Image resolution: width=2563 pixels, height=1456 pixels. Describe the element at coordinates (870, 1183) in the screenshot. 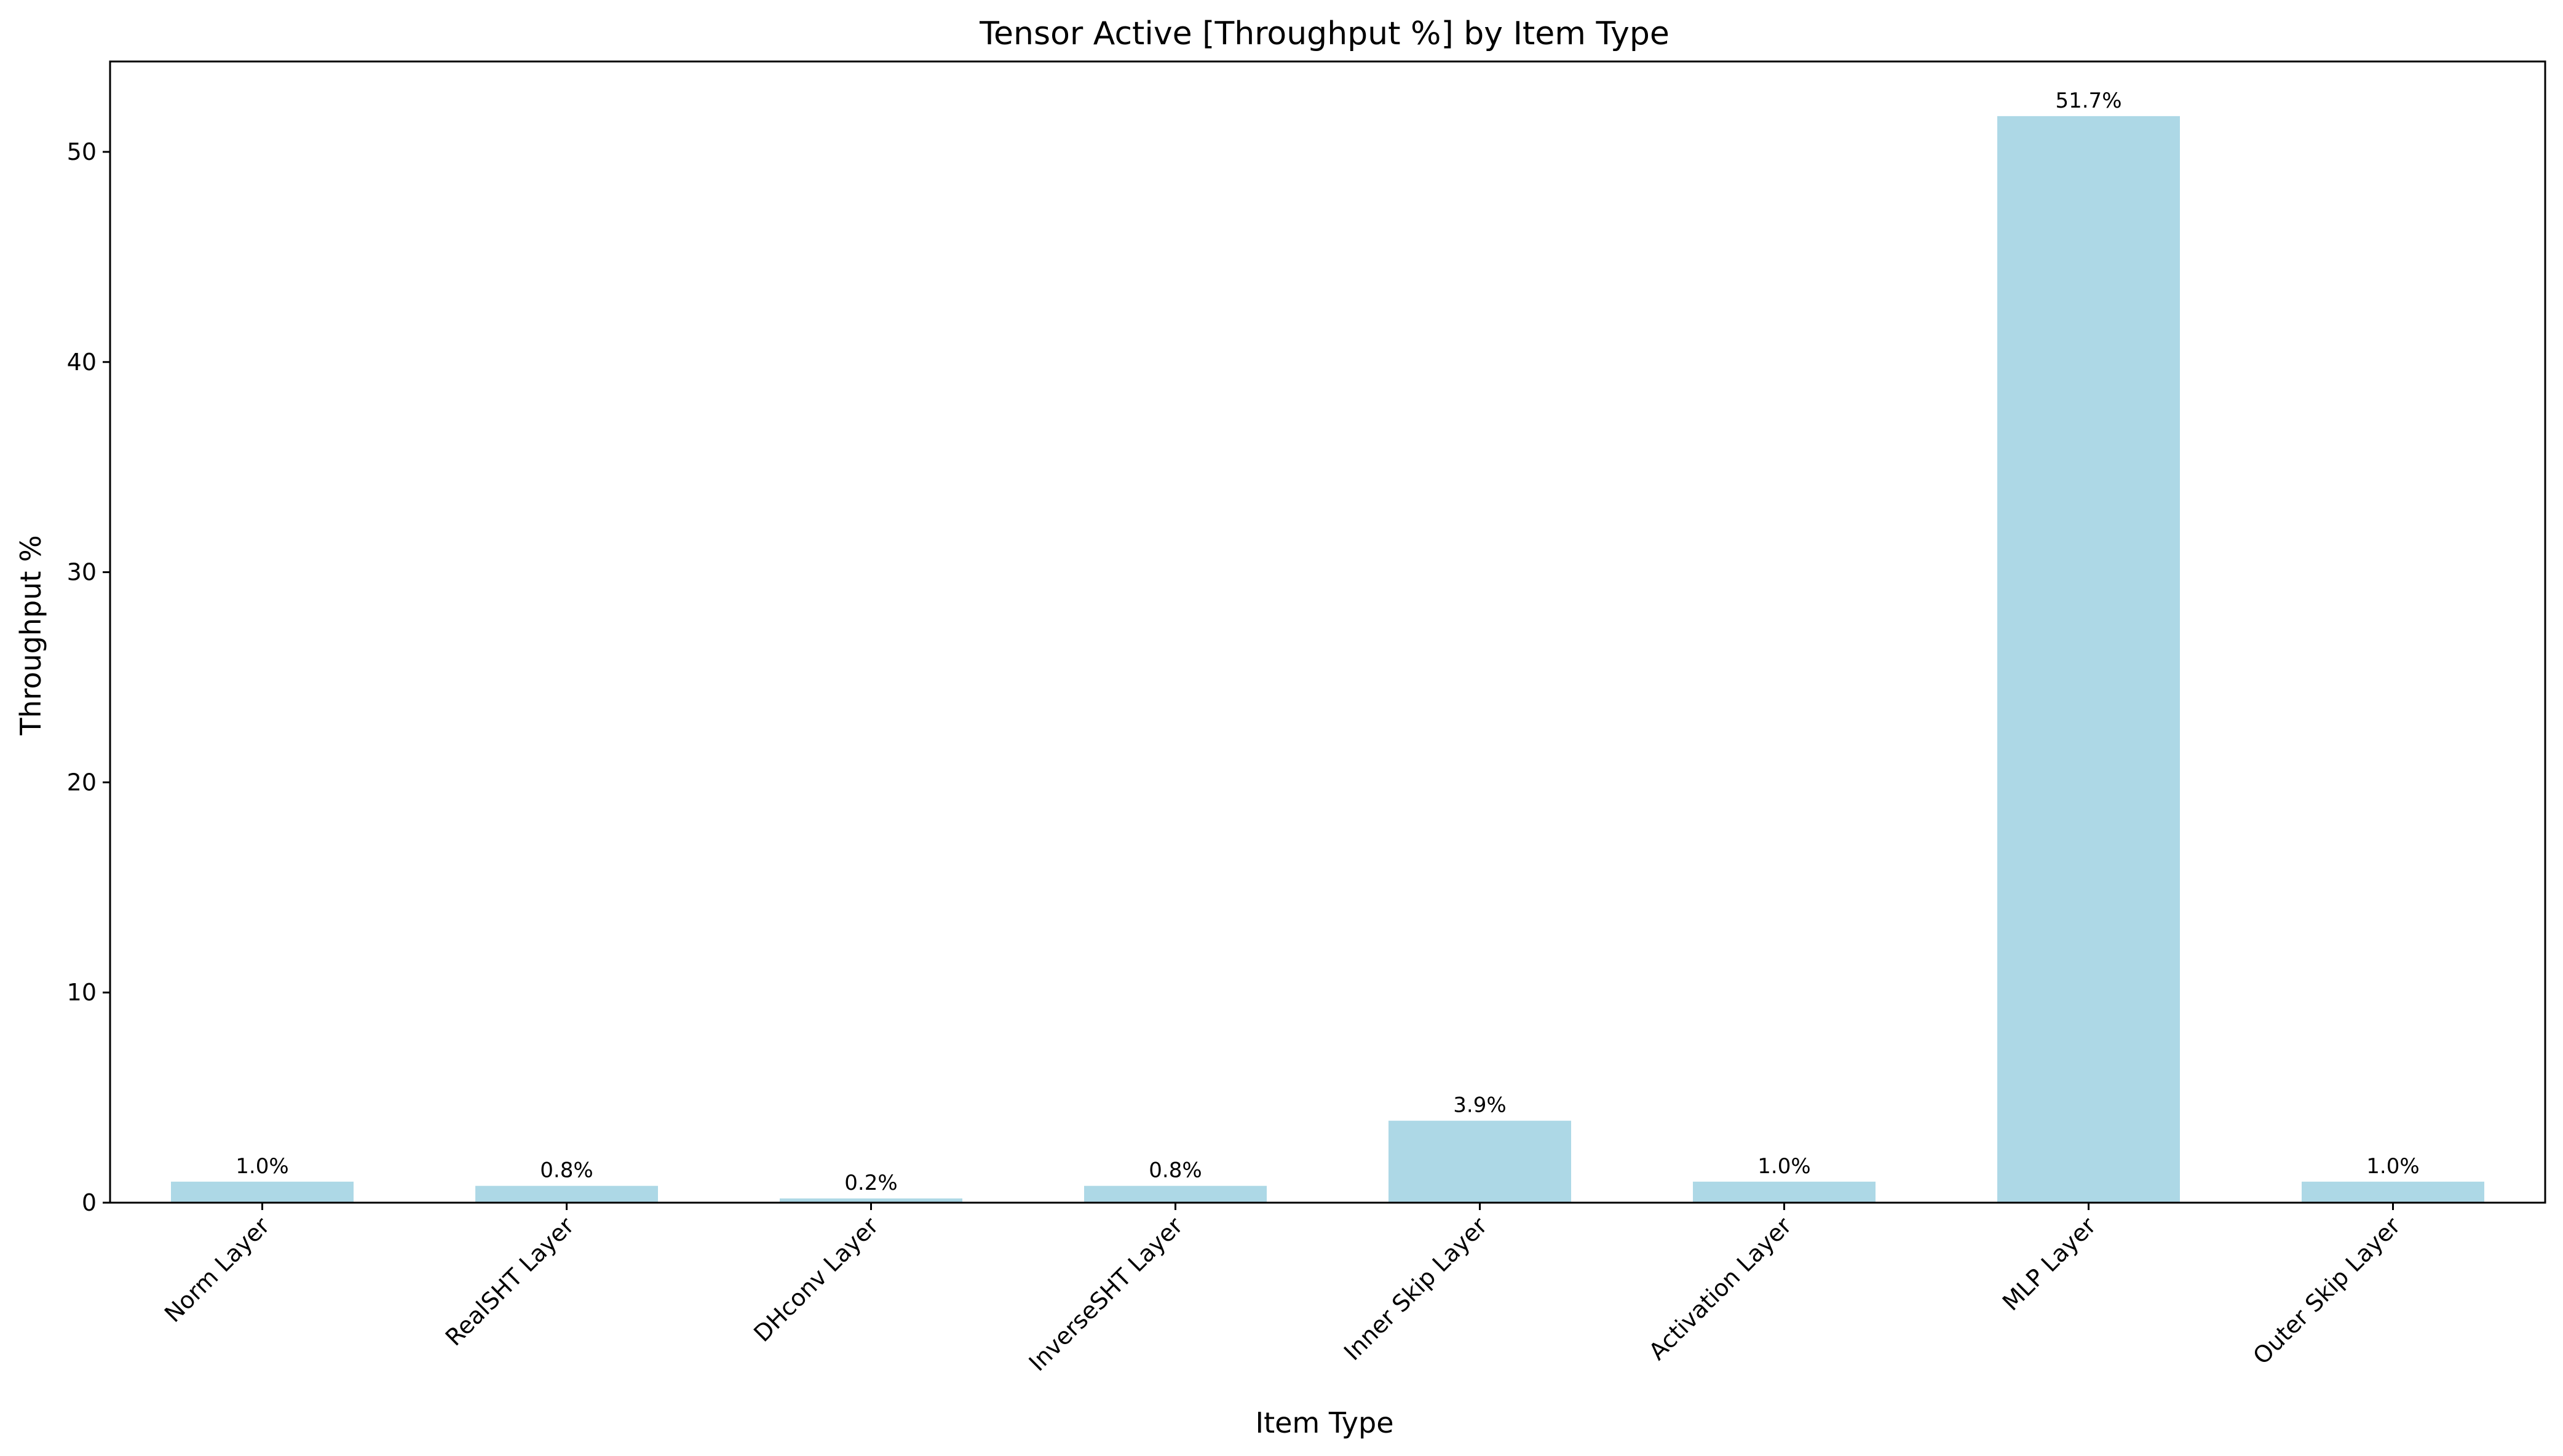

I see `data-label: 0.2%` at that location.